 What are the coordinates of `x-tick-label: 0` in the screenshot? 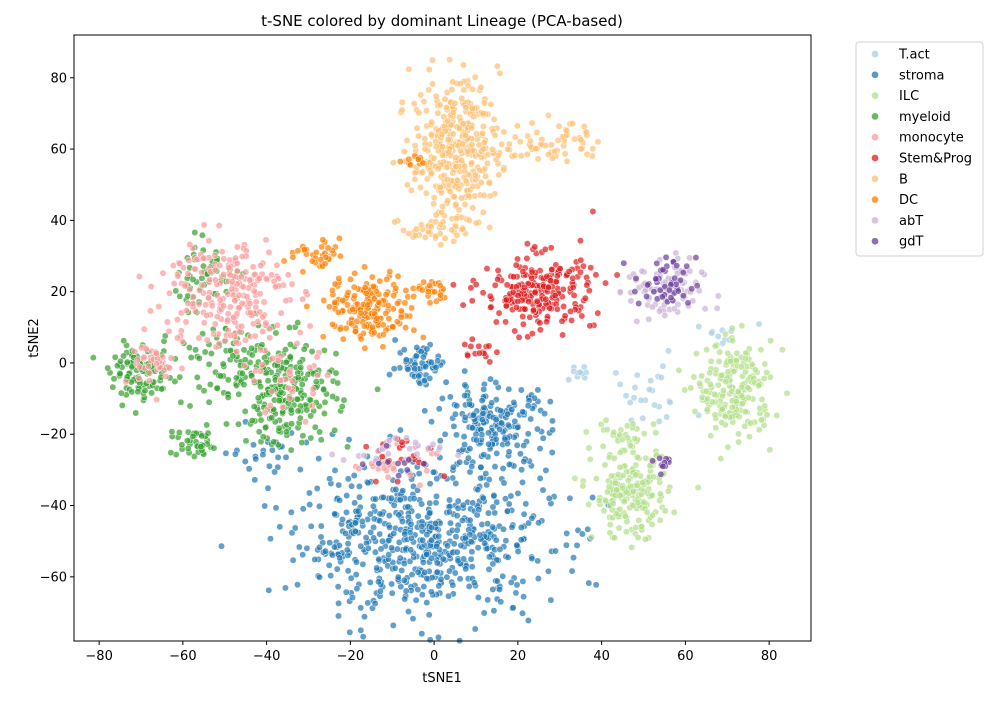 It's located at (434, 656).